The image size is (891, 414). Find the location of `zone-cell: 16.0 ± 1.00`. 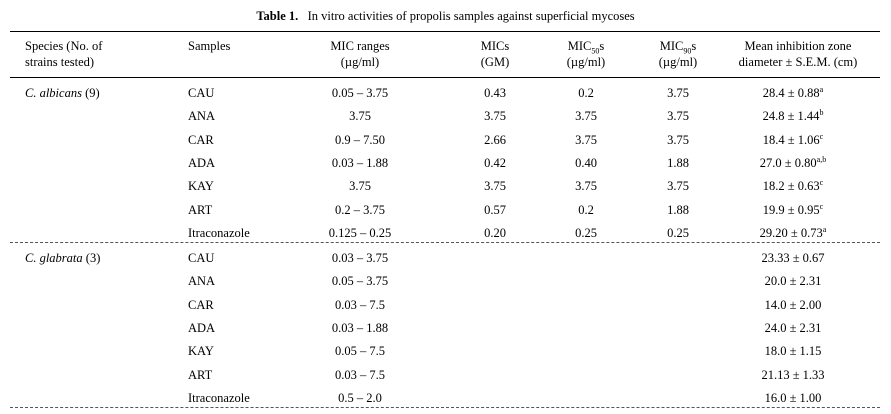

zone-cell: 16.0 ± 1.00 is located at coordinates (793, 398).